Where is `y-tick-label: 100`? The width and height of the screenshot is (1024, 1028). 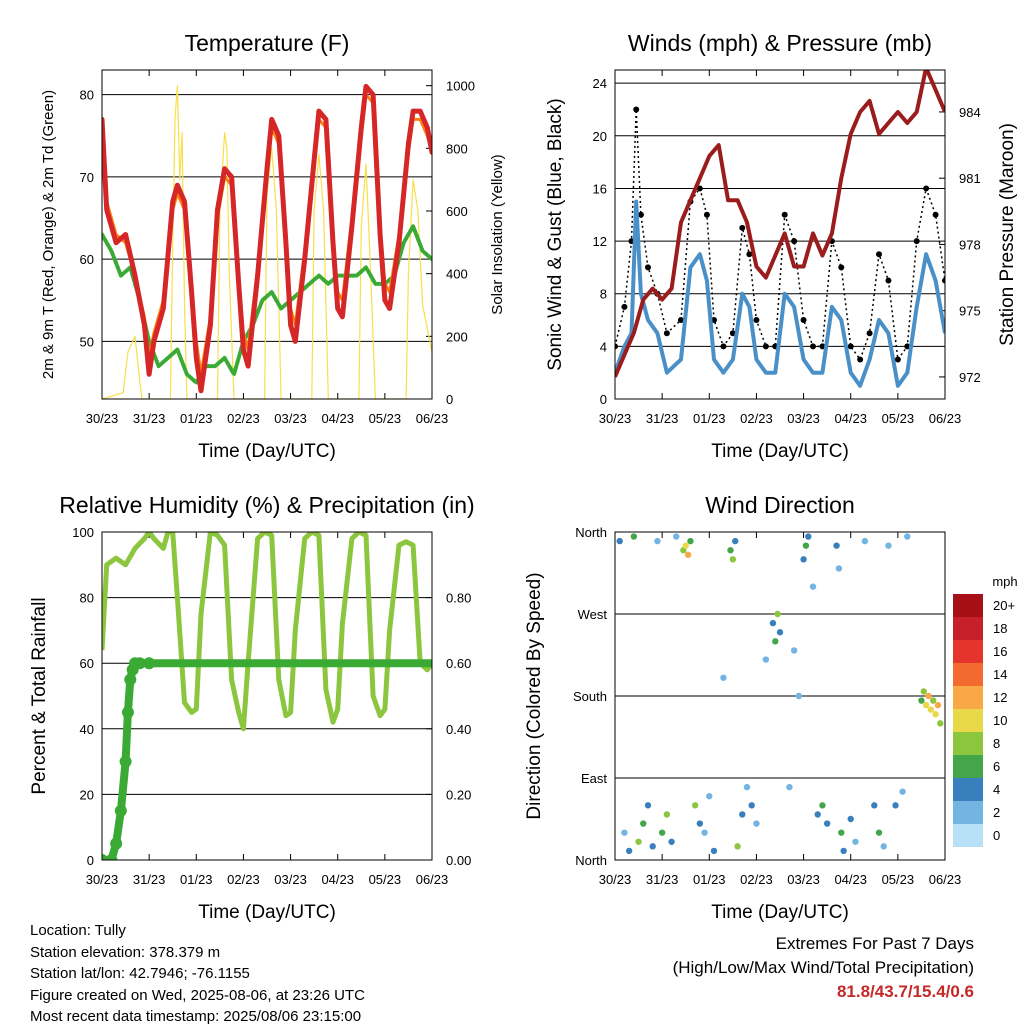
y-tick-label: 100 is located at coordinates (83, 532).